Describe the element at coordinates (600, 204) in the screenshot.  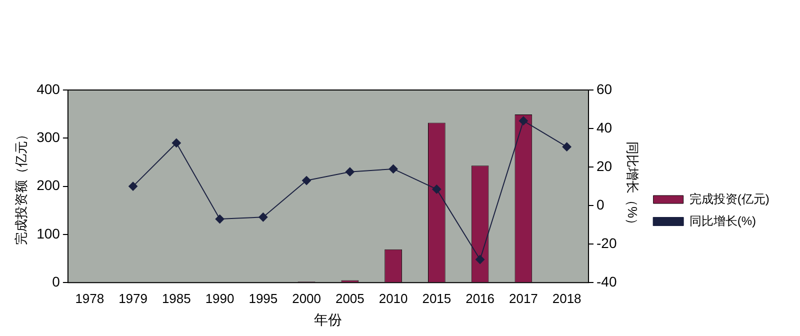
I see `y2-tick-label: 0` at that location.